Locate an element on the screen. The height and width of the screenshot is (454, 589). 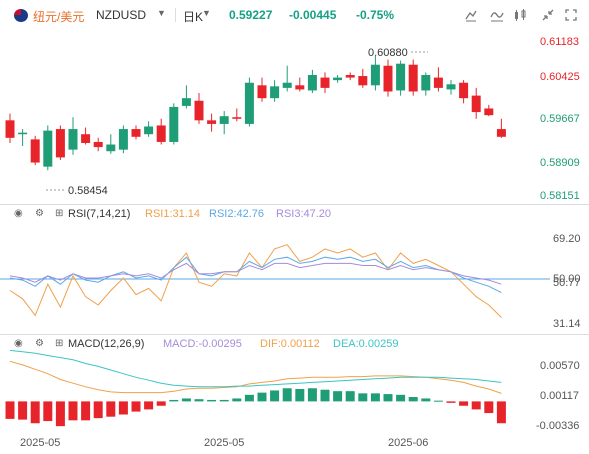
price-change: -0.00445 is located at coordinates (313, 15).